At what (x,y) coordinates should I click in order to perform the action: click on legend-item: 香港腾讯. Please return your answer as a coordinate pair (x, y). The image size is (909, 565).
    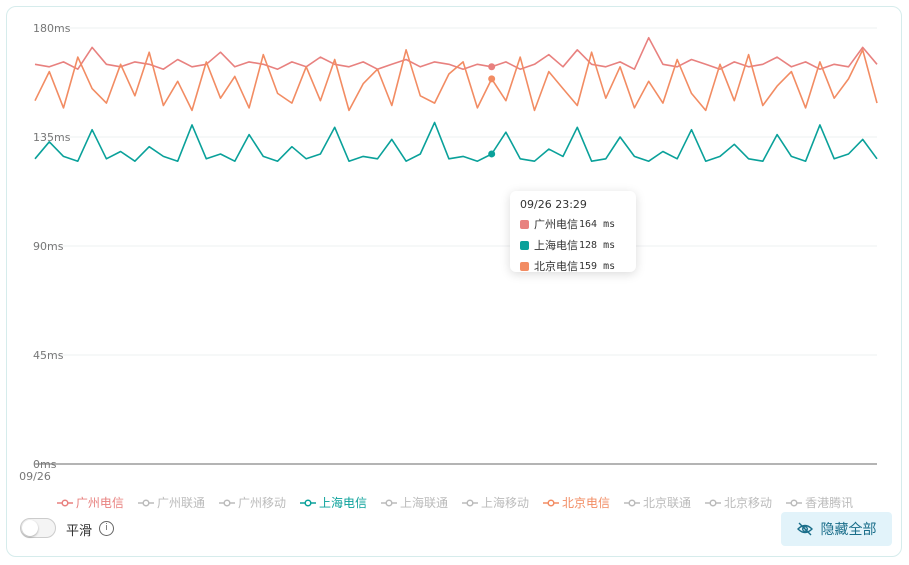
    Looking at the image, I should click on (819, 502).